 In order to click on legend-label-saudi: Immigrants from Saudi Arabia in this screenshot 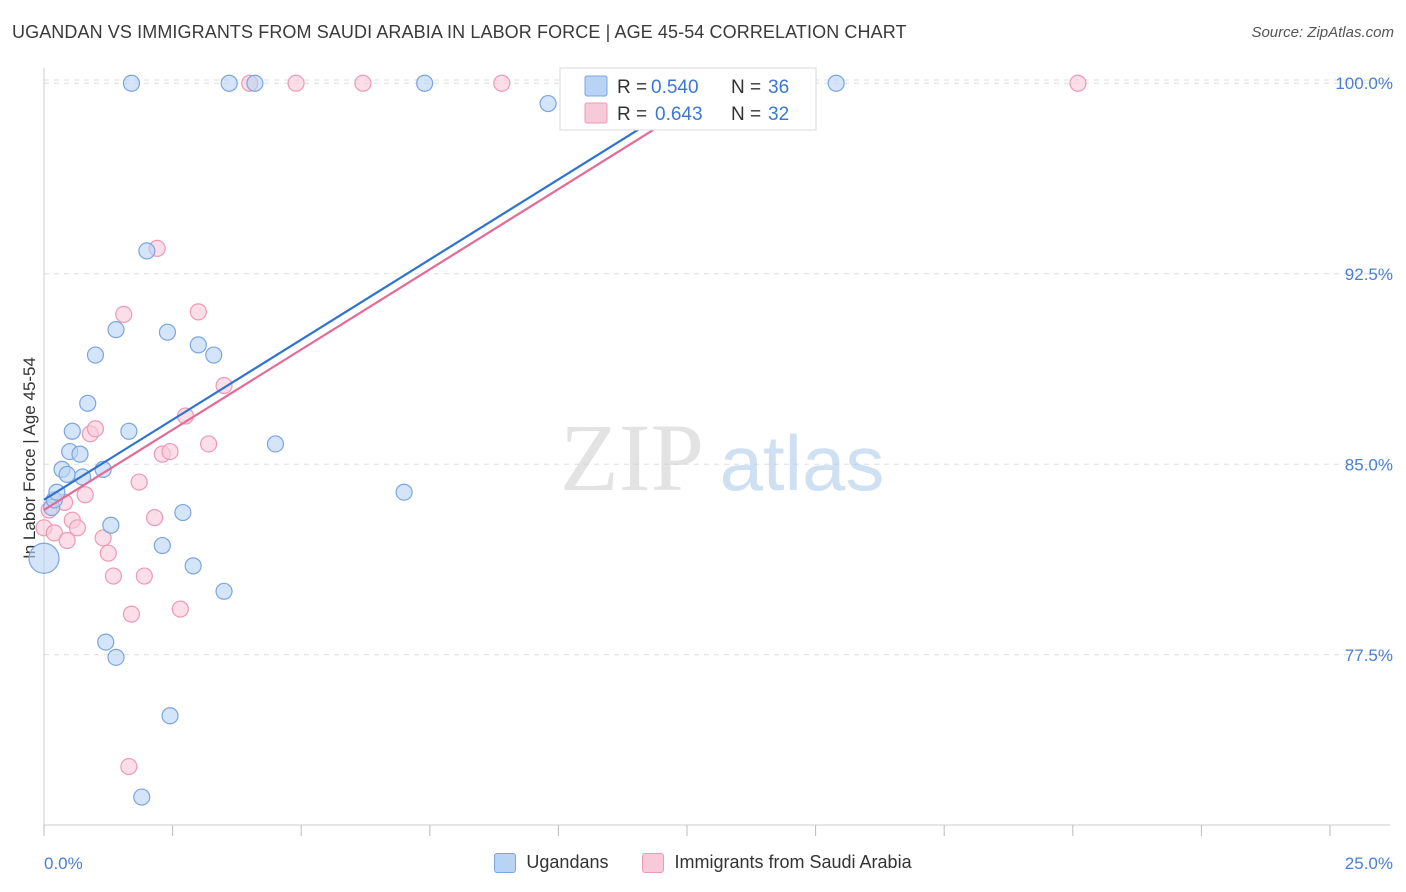, I will do `click(793, 862)`.